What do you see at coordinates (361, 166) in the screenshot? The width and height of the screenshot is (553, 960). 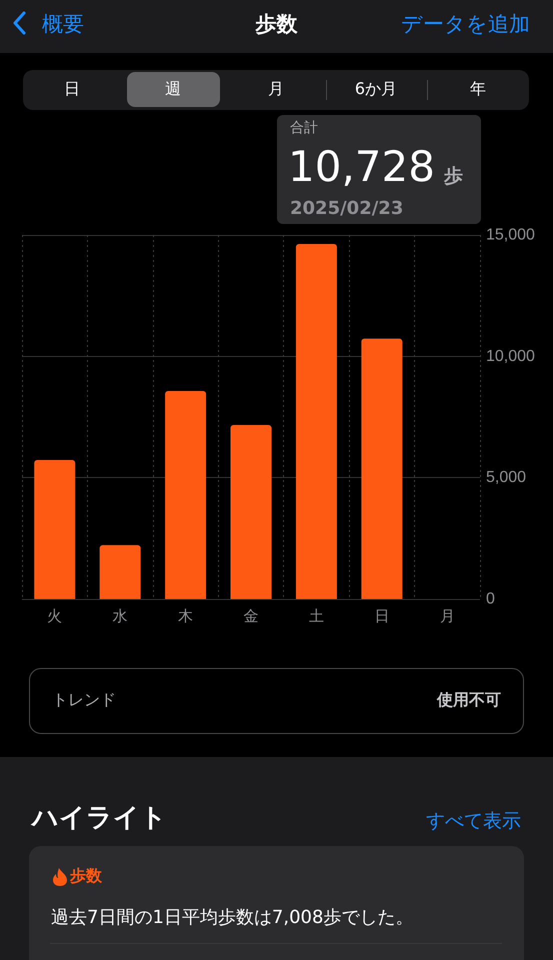 I see `text: 10,728` at bounding box center [361, 166].